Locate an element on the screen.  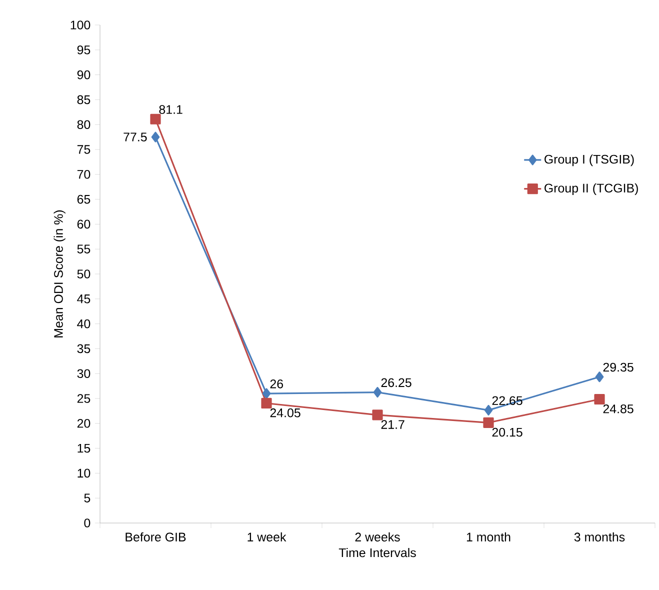
y-tick-label: 20 is located at coordinates (83, 423).